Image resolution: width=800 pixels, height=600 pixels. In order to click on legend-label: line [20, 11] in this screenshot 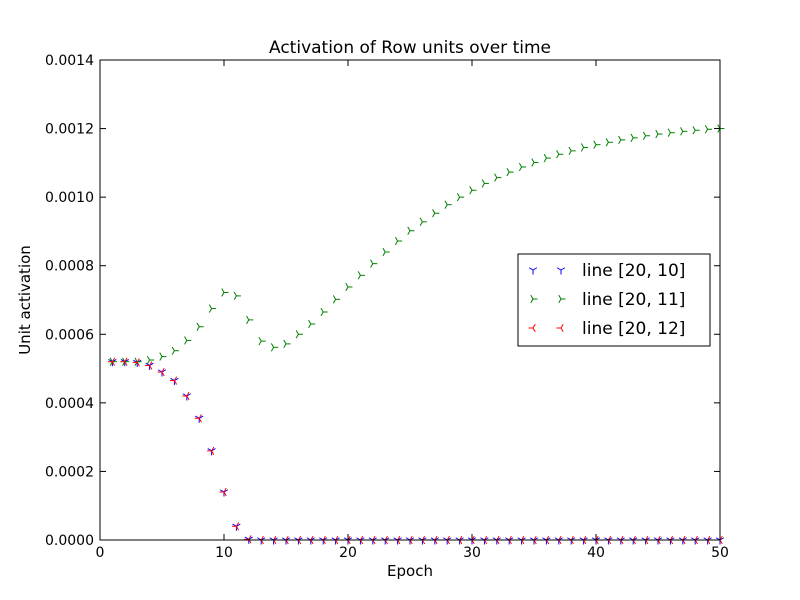, I will do `click(633, 300)`.